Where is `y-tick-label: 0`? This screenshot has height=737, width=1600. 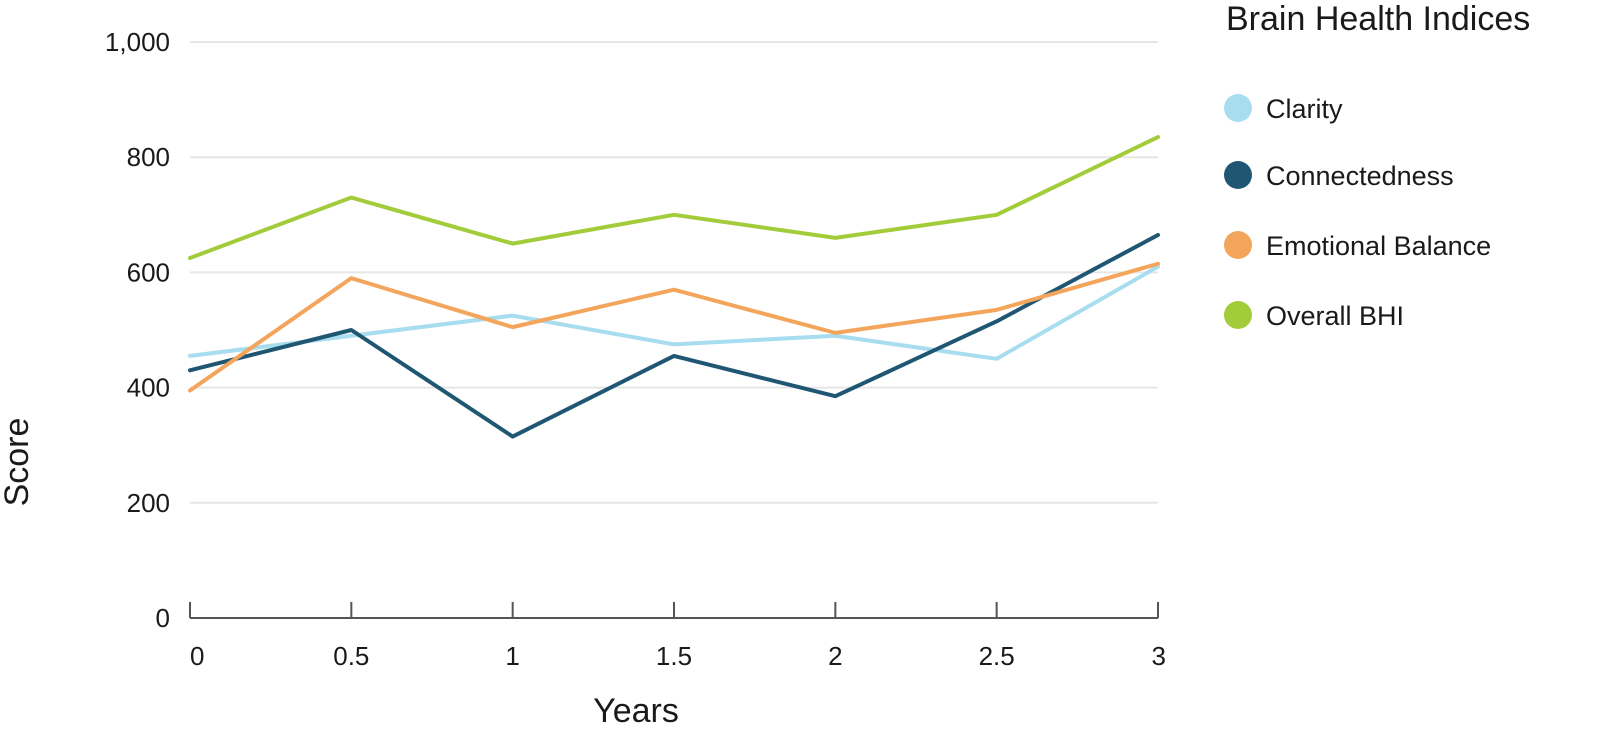 y-tick-label: 0 is located at coordinates (163, 618).